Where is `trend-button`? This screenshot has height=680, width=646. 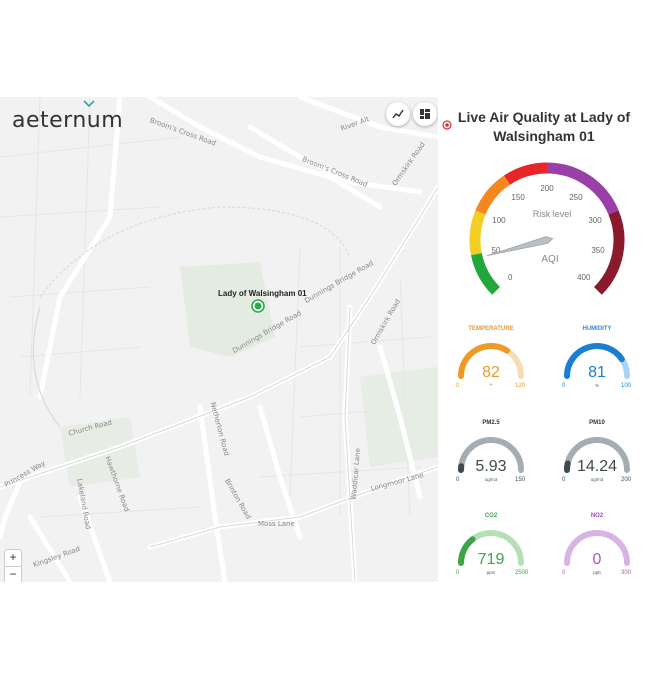
trend-button is located at coordinates (398, 114).